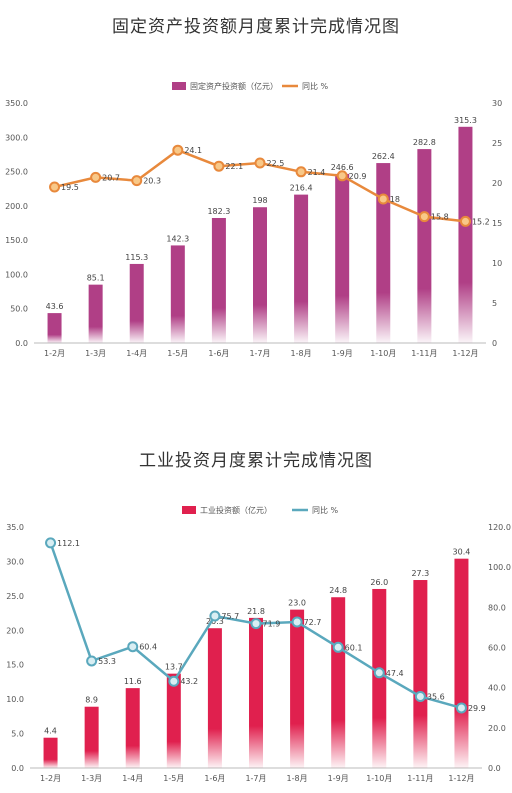  What do you see at coordinates (234, 166) in the screenshot?
I see `line-value-label: 22.1` at bounding box center [234, 166].